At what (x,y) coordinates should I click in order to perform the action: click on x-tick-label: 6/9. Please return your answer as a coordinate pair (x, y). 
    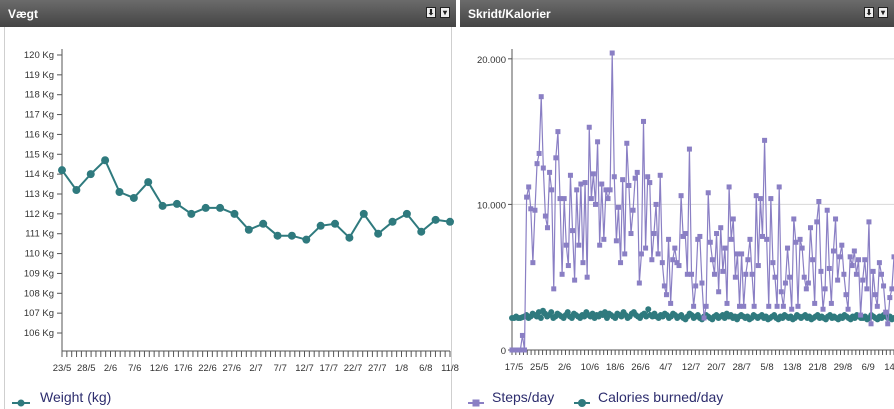
    Looking at the image, I should click on (868, 367).